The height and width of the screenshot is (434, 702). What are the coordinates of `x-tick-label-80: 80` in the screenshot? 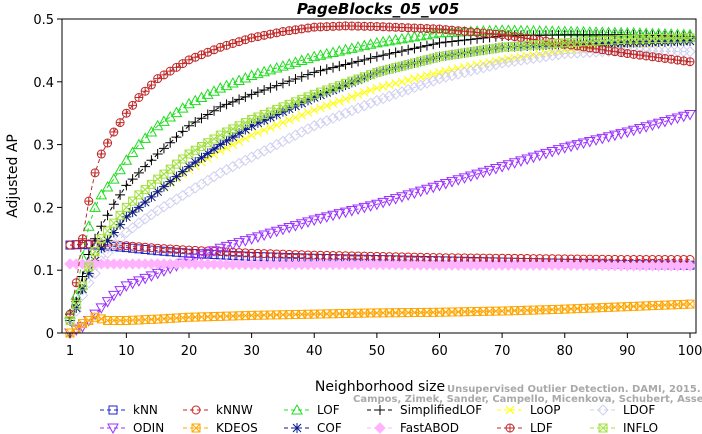 It's located at (564, 351).